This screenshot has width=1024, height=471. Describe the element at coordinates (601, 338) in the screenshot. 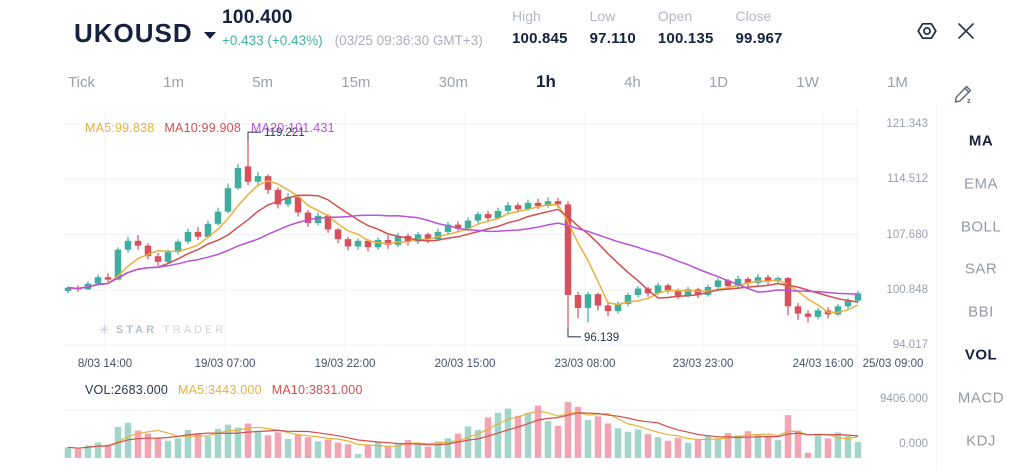

I see `svg-text: 96.139` at that location.